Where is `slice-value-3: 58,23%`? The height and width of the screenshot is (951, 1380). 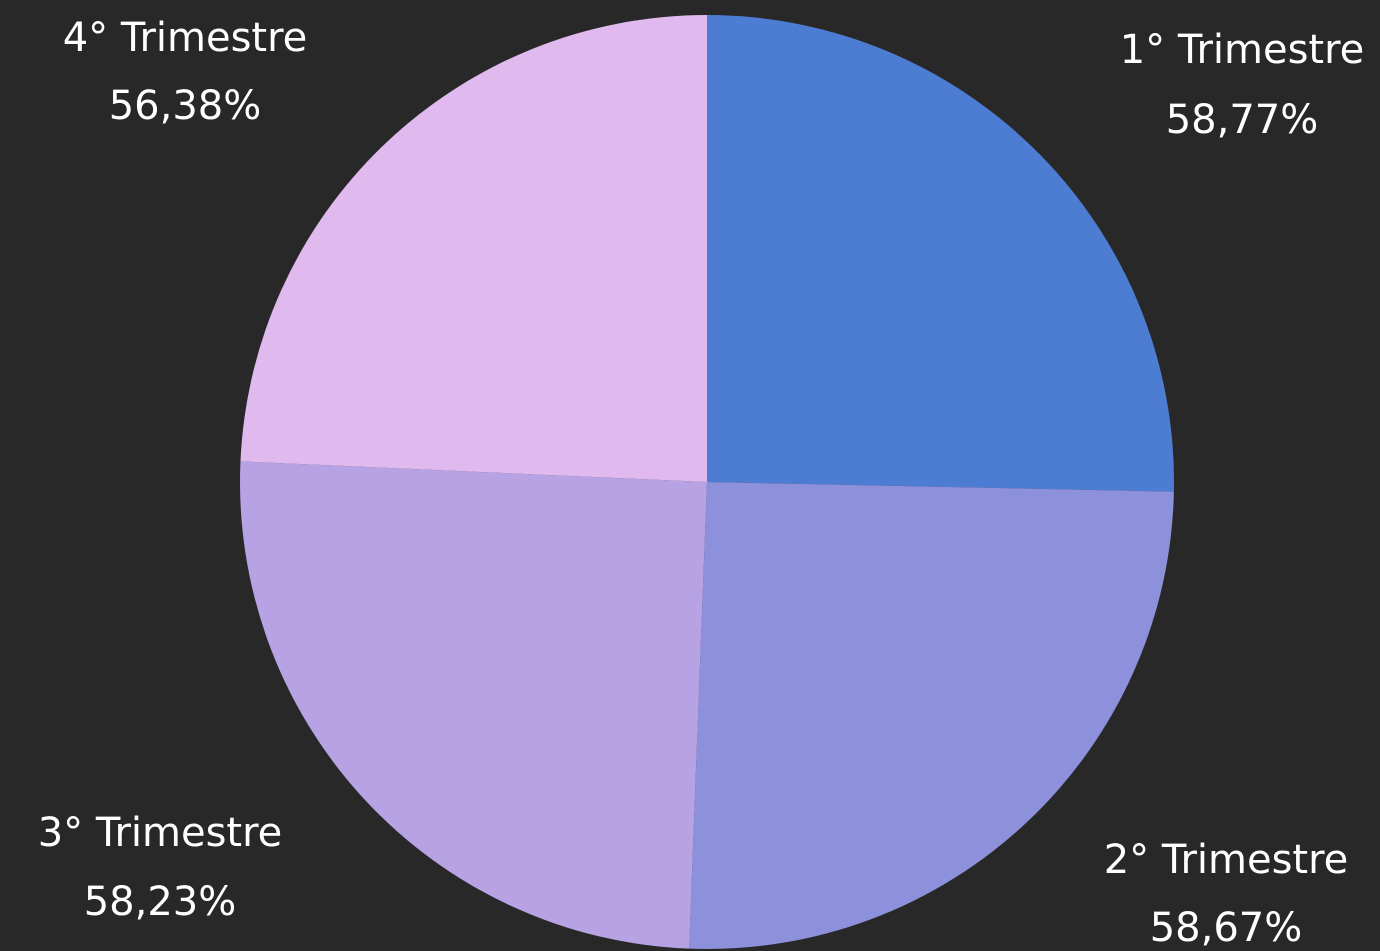 slice-value-3: 58,23% is located at coordinates (160, 902).